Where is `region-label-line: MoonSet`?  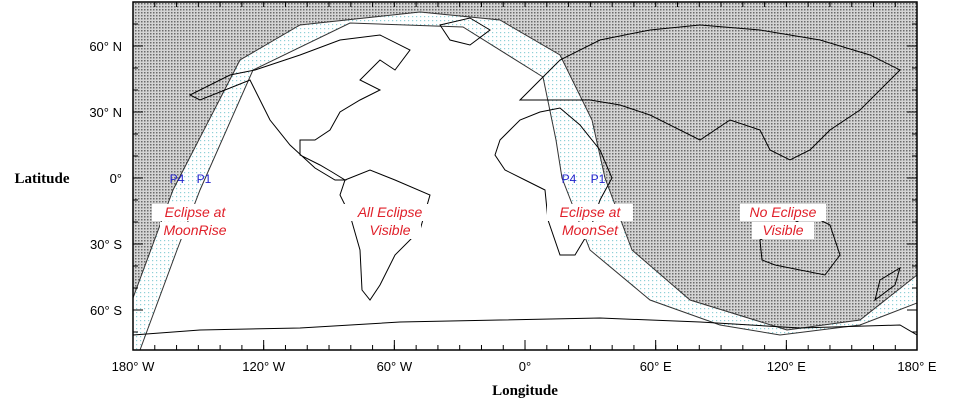
region-label-line: MoonSet is located at coordinates (590, 230).